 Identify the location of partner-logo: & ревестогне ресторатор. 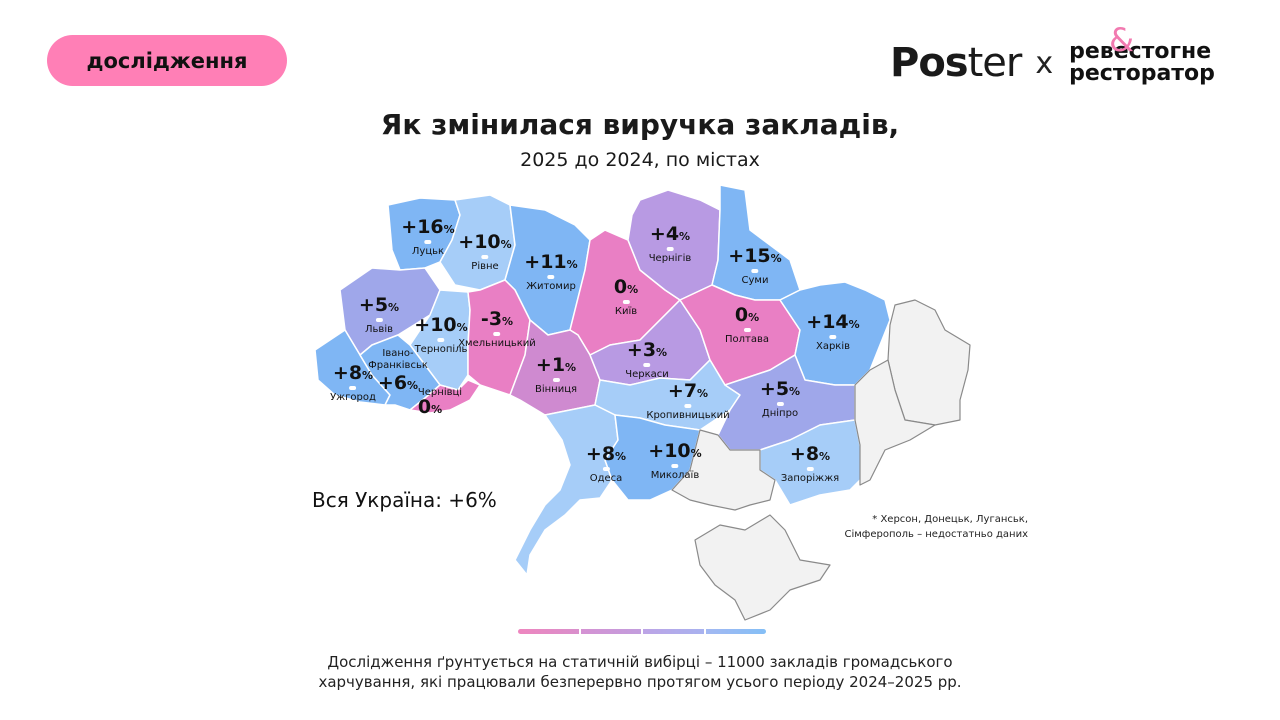
(1142, 53).